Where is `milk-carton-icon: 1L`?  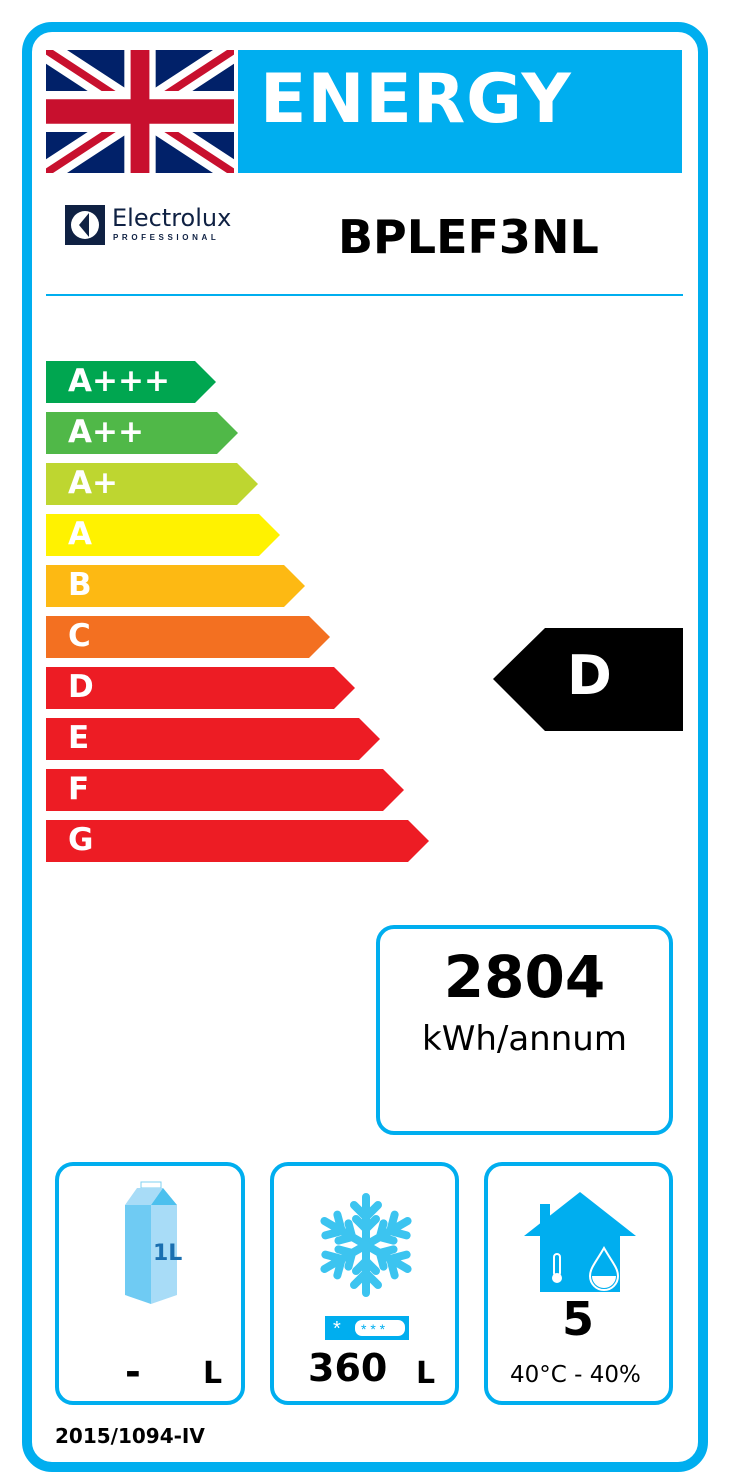 milk-carton-icon: 1L is located at coordinates (153, 1242).